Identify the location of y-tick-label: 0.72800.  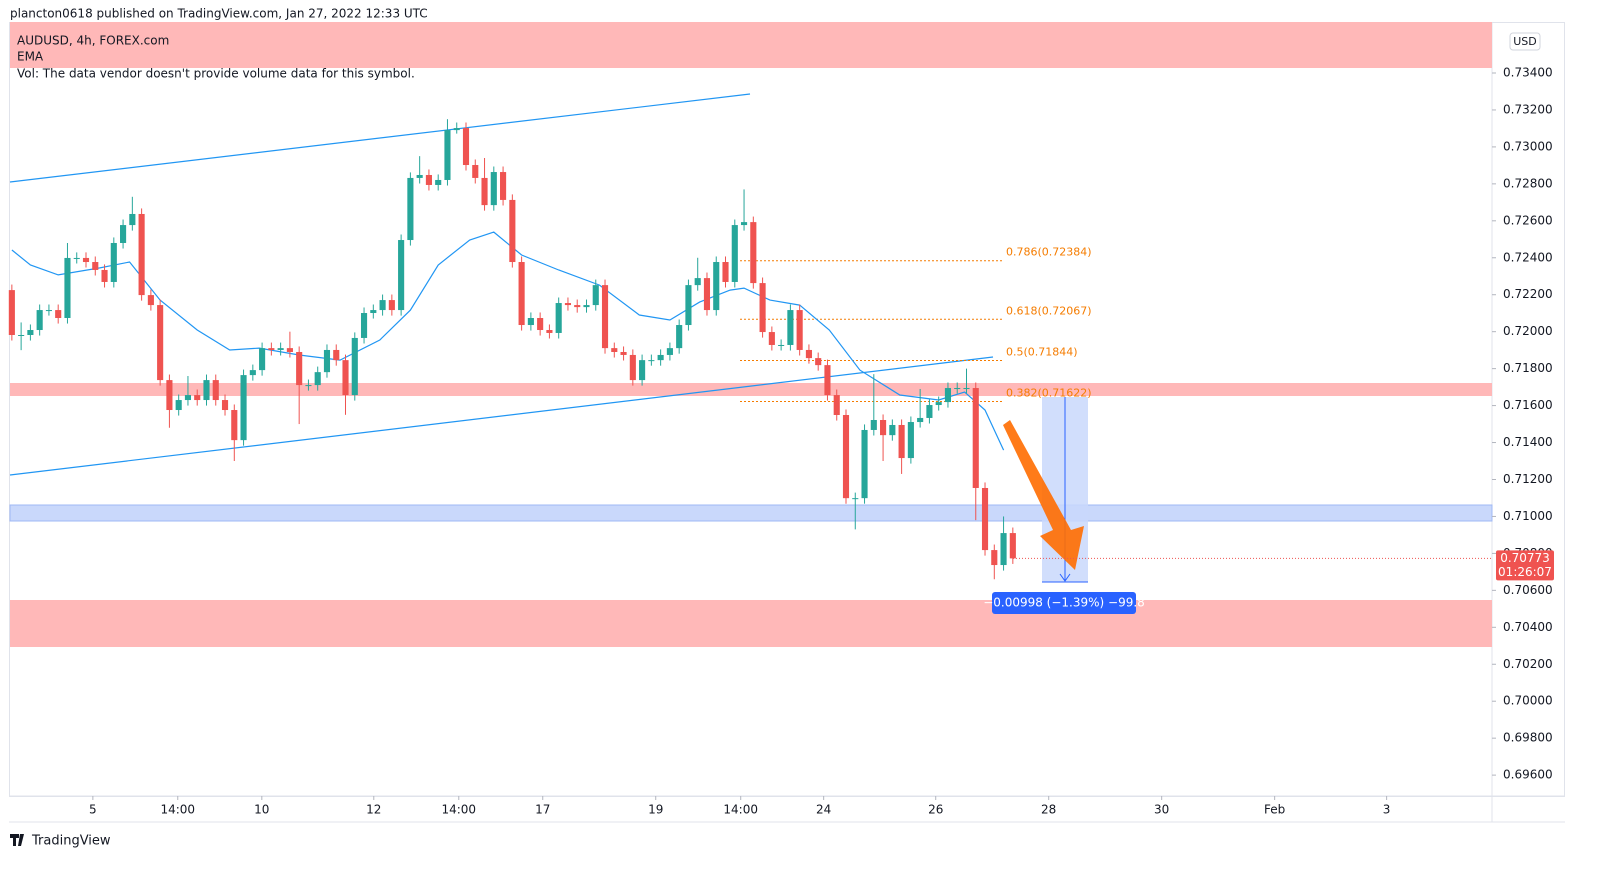
(1528, 183).